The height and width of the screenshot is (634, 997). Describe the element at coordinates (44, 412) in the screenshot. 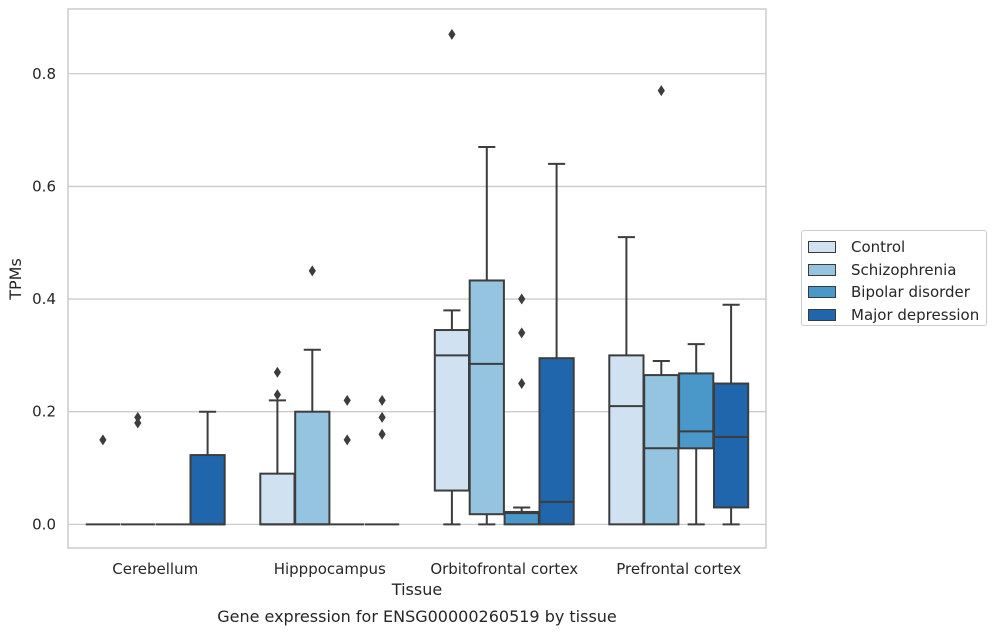

I see `y-tick-label: 0.2` at that location.